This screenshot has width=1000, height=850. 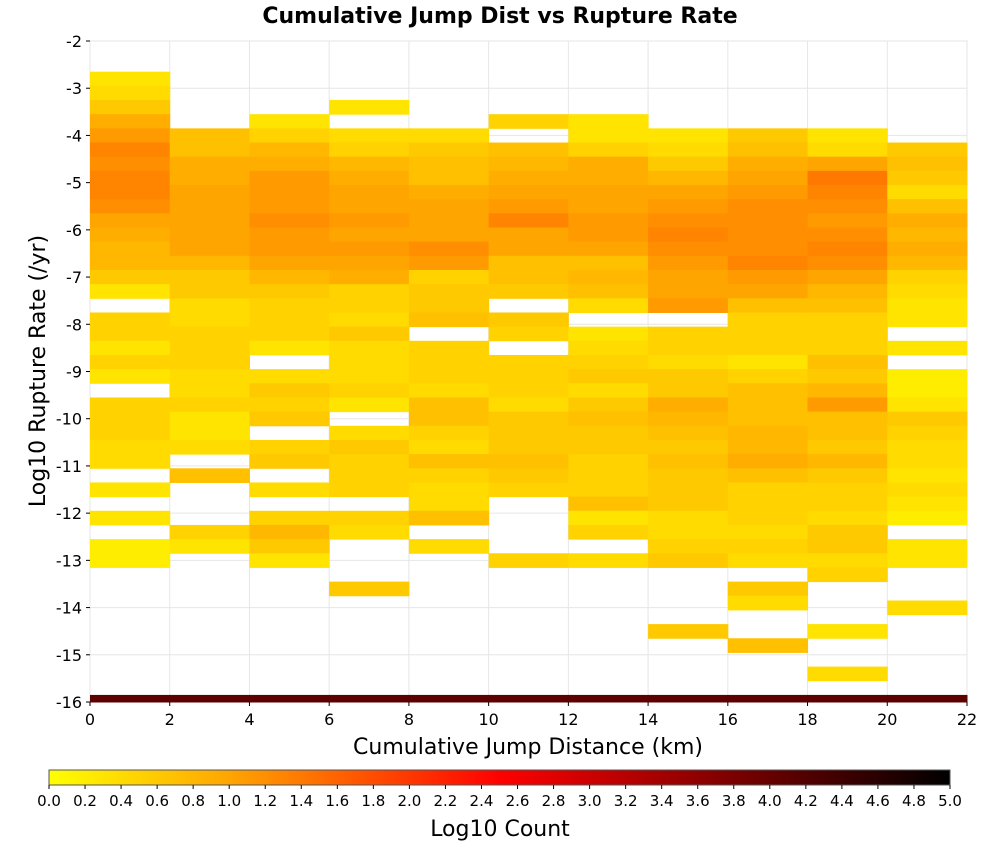 What do you see at coordinates (69, 608) in the screenshot?
I see `y-tick-label: -14` at bounding box center [69, 608].